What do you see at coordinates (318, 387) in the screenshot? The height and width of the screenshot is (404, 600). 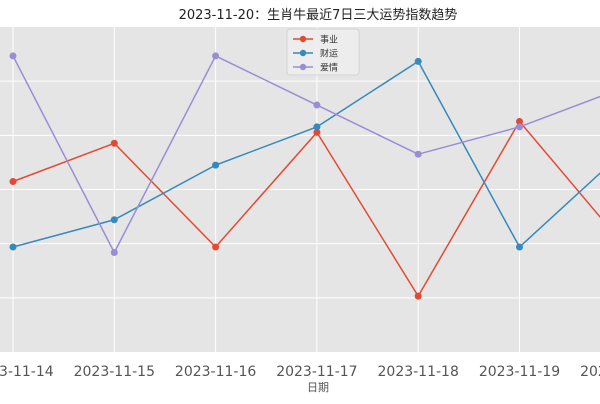 I see `x-axis-label: 日期` at bounding box center [318, 387].